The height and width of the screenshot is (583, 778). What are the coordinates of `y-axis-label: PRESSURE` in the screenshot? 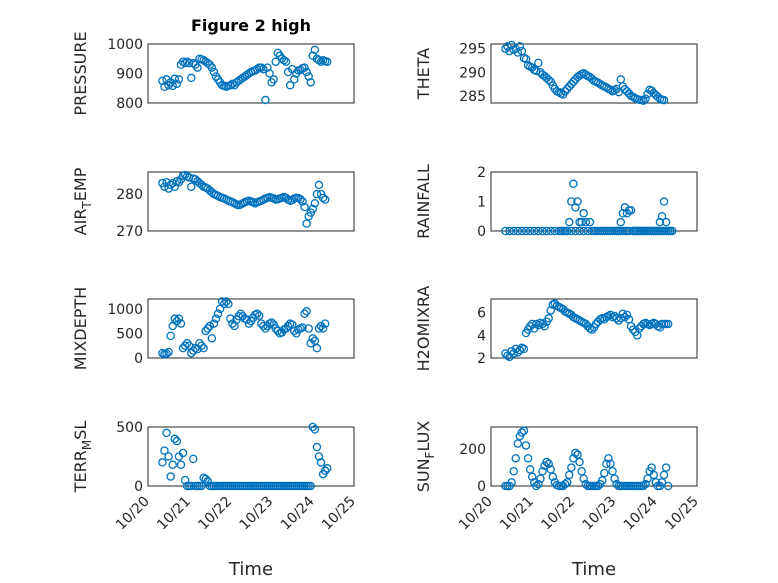 It's located at (80, 73).